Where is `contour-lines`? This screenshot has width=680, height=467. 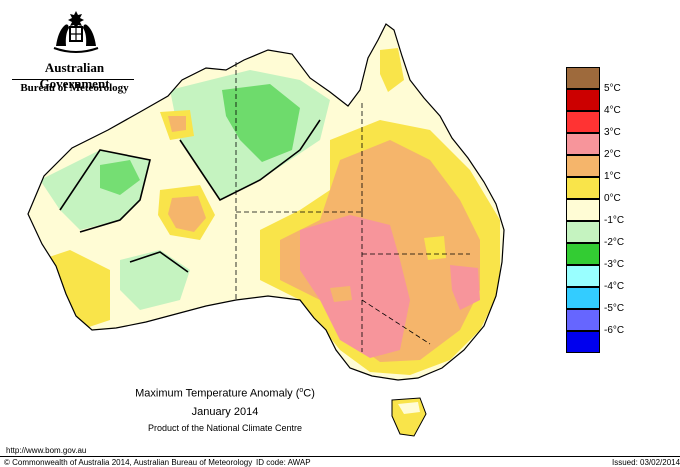 contour-lines is located at coordinates (190, 196).